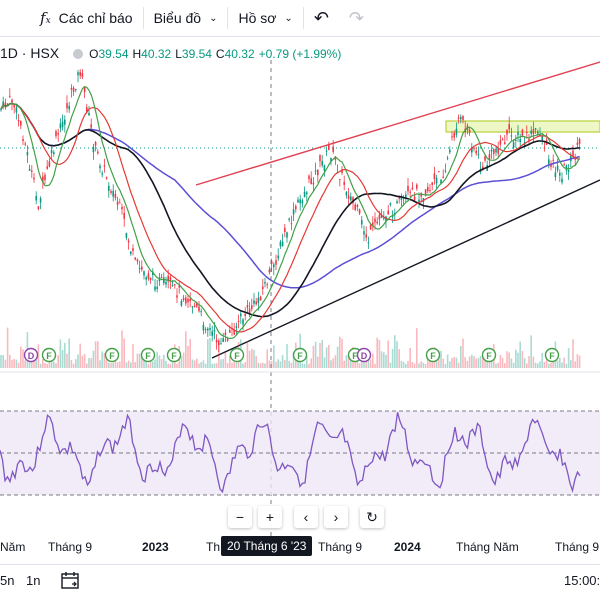 Image resolution: width=600 pixels, height=601 pixels. I want to click on axis-label: Tháng 9, so click(340, 547).